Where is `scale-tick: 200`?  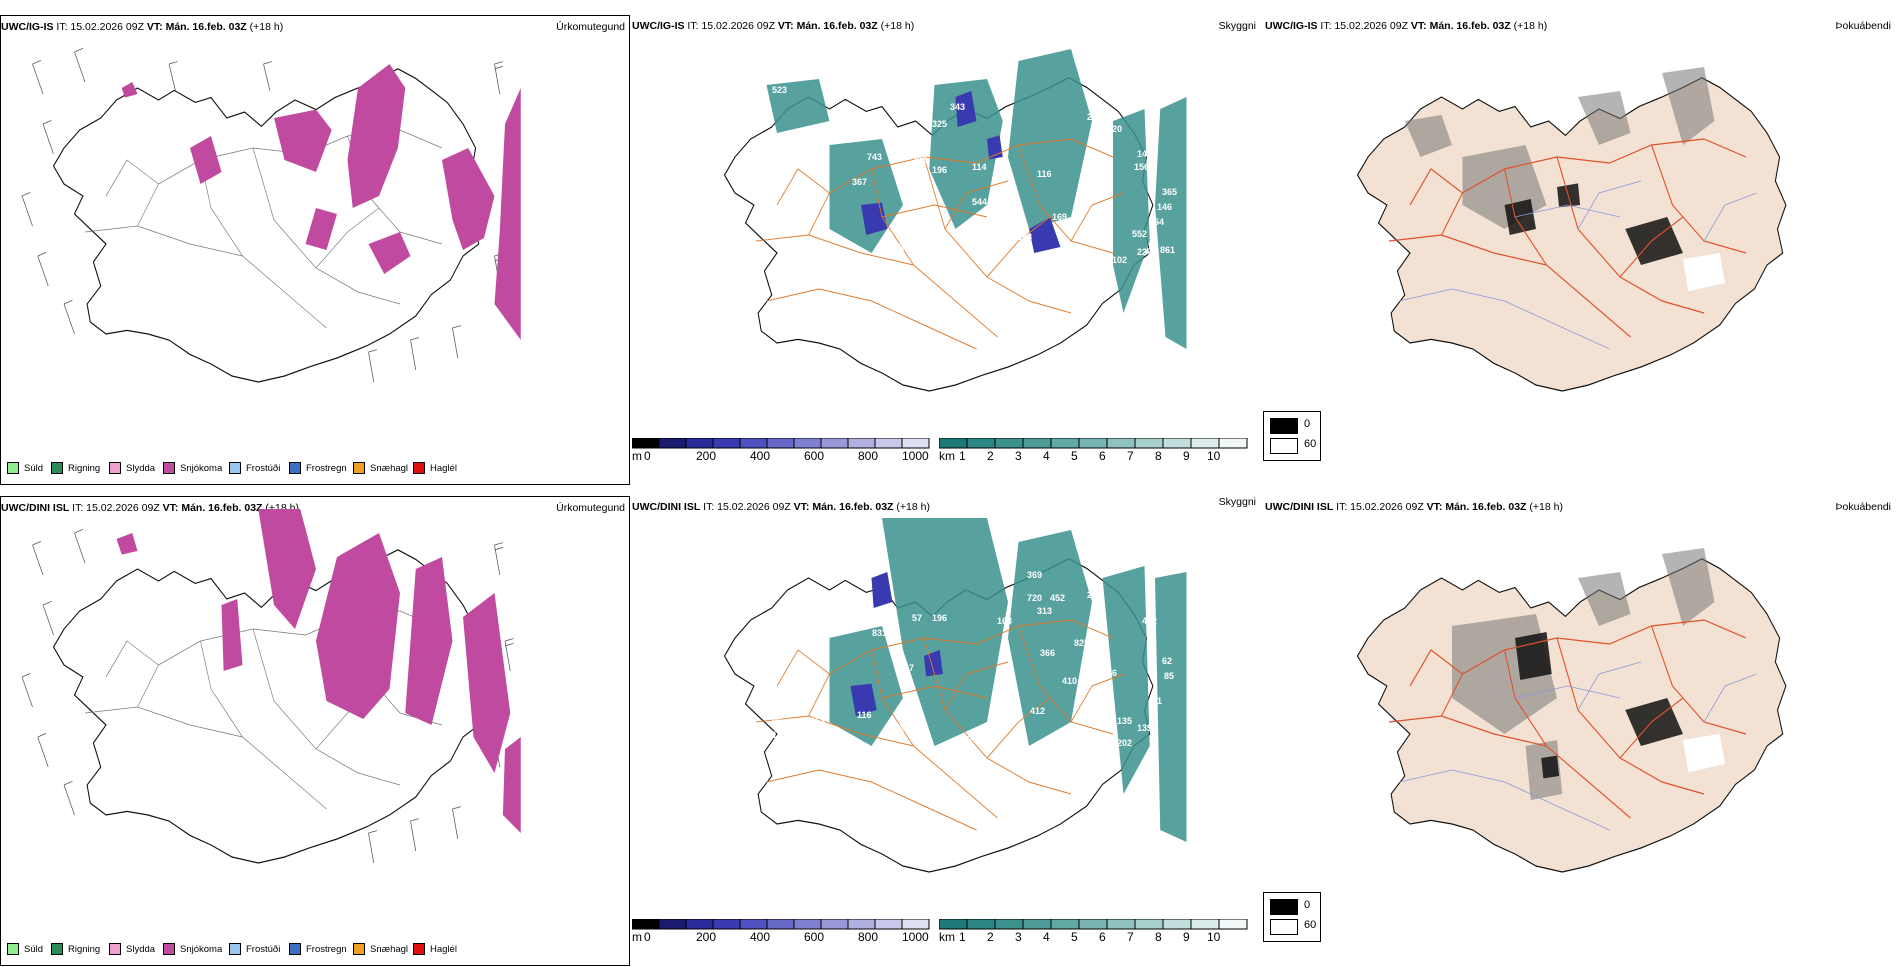 scale-tick: 200 is located at coordinates (706, 937).